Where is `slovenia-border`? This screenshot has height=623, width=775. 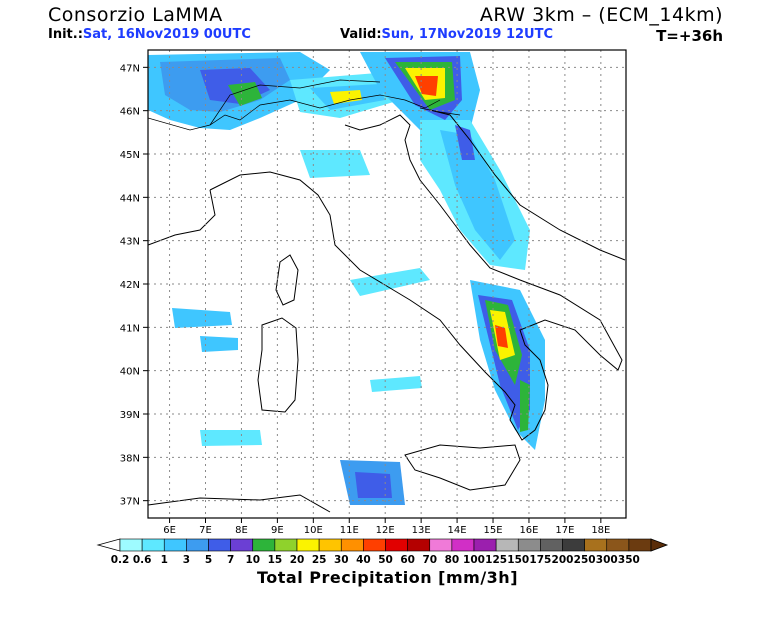
slovenia-border is located at coordinates (440, 111).